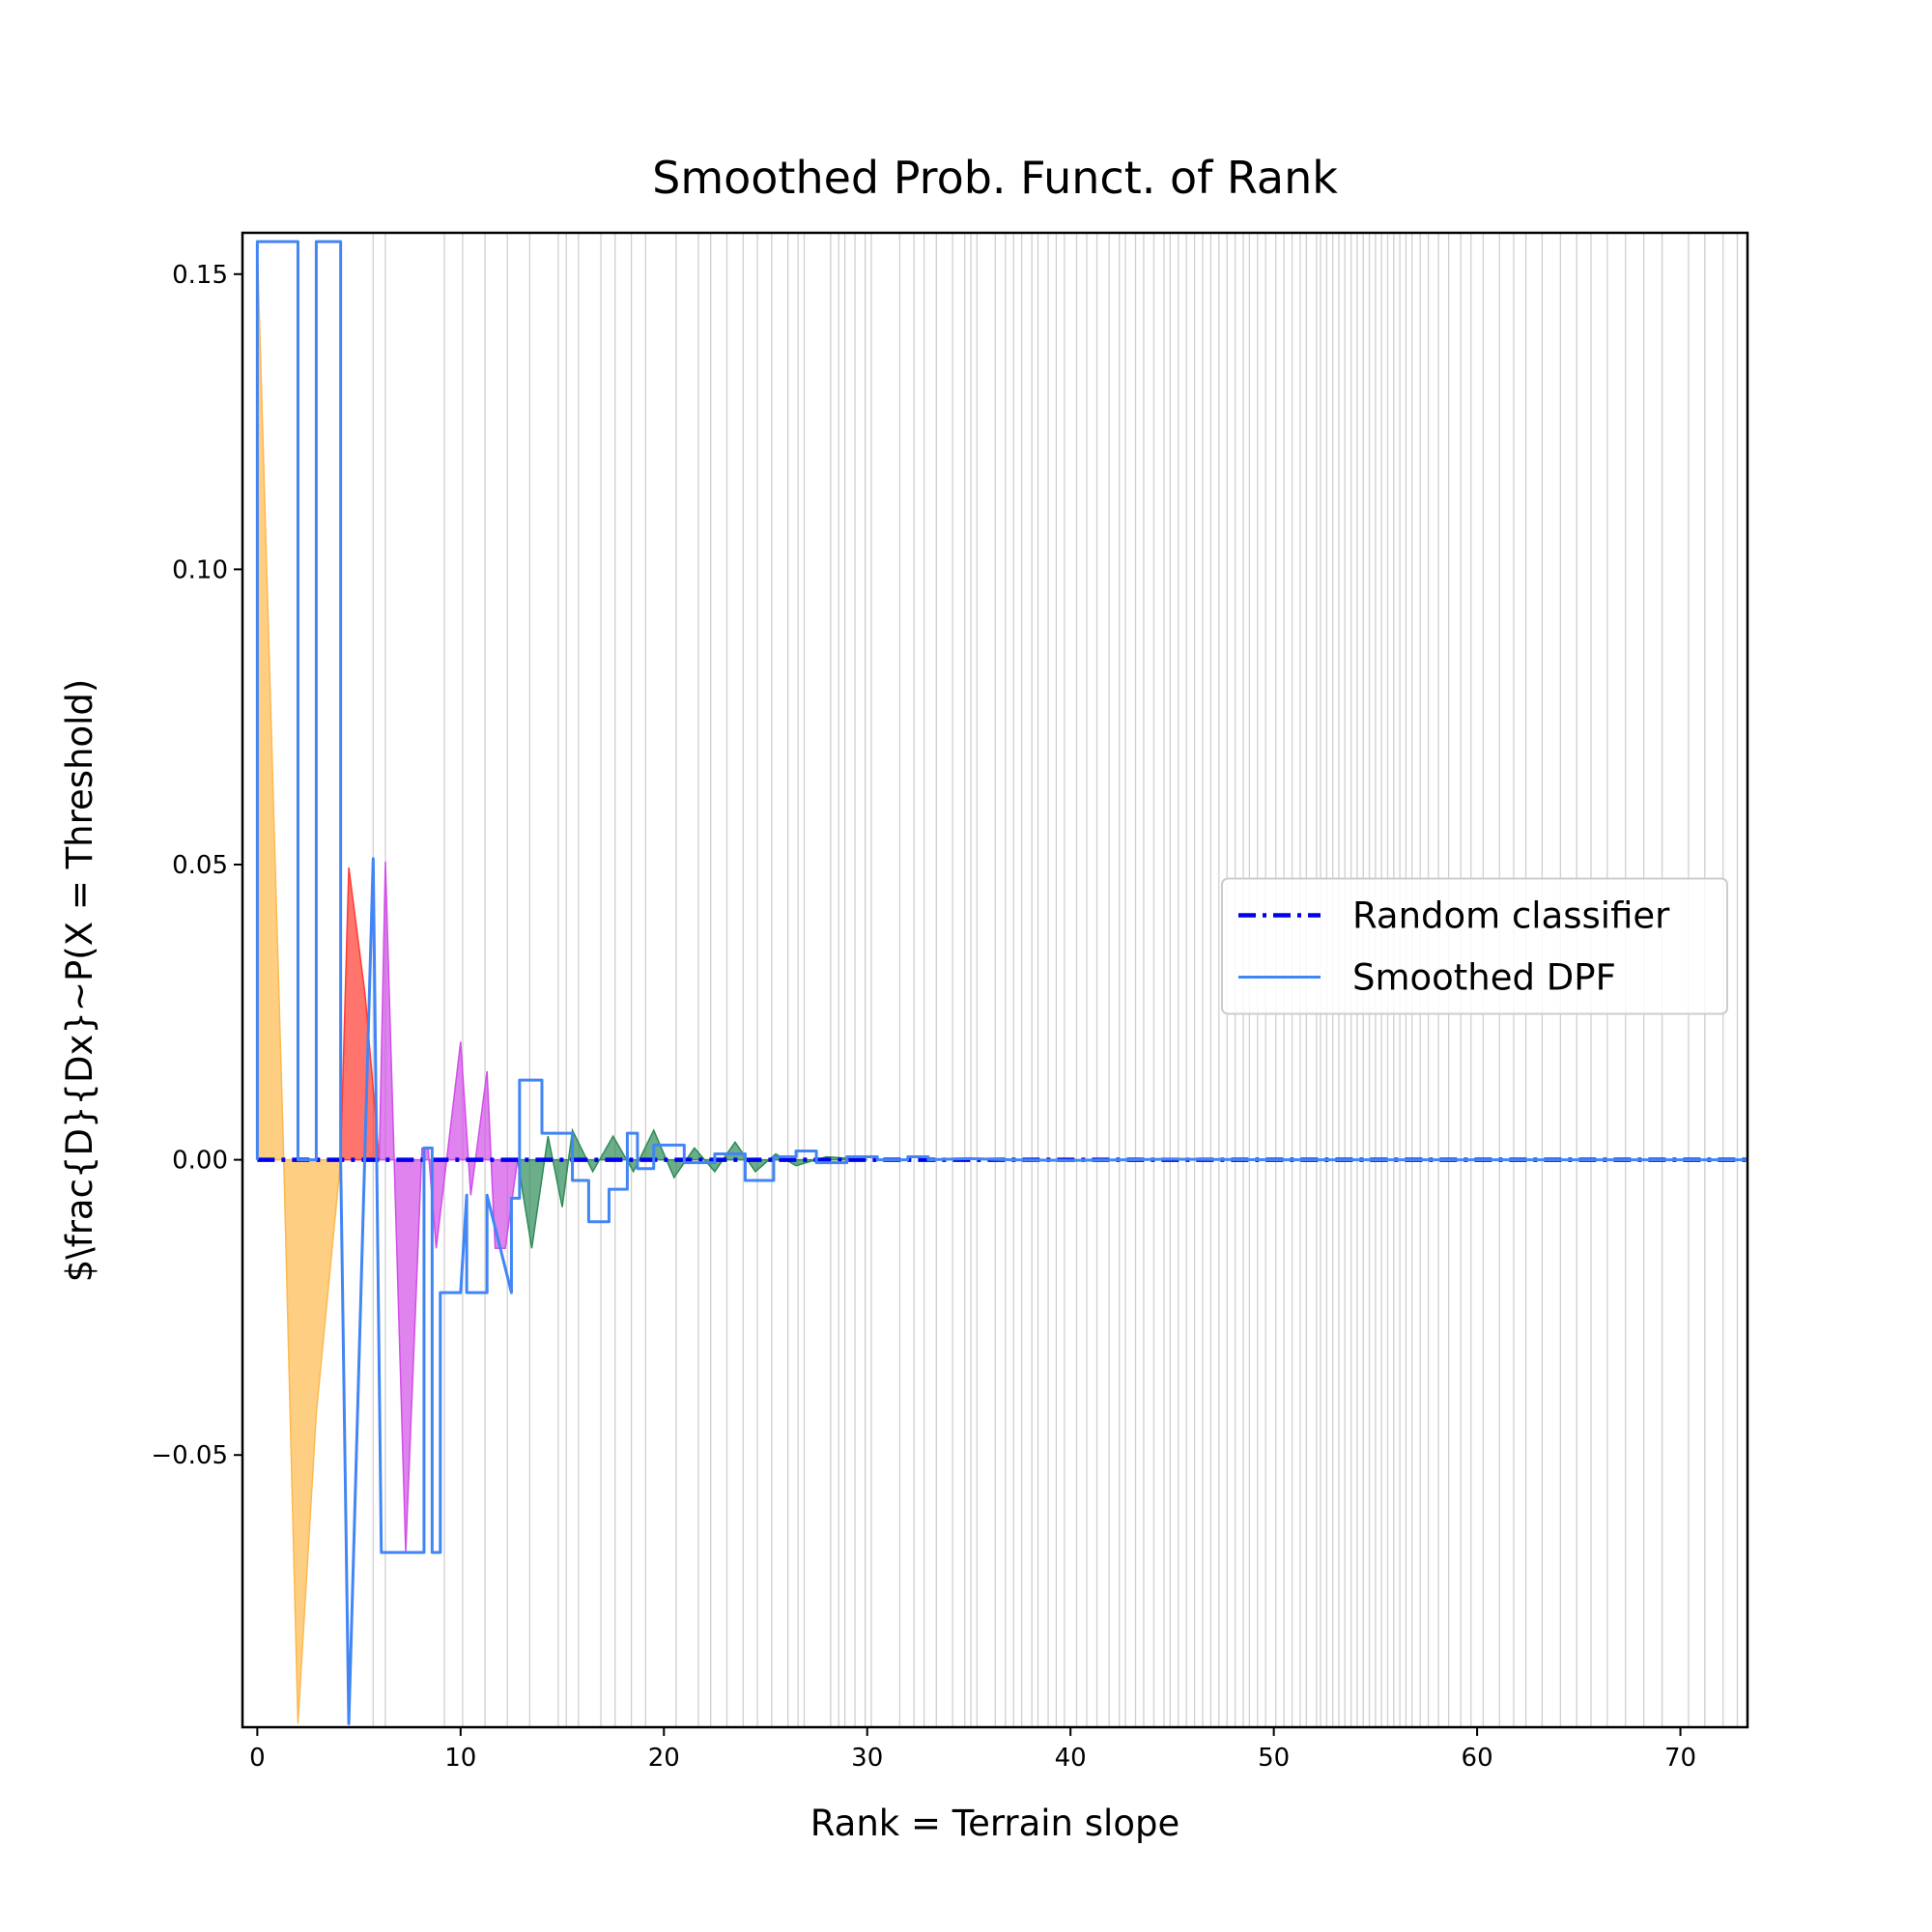 Image resolution: width=1932 pixels, height=1932 pixels. I want to click on y-tick-label: 0.05, so click(200, 865).